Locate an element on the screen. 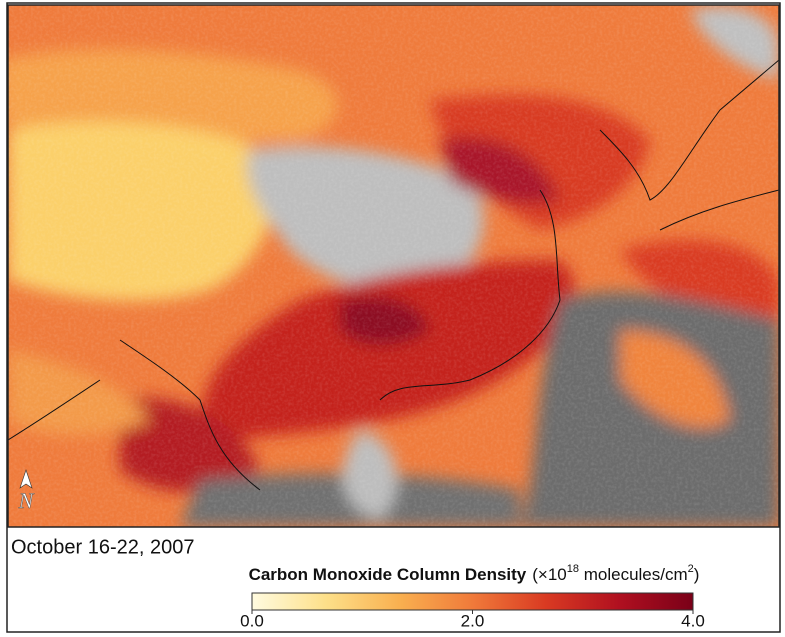 The image size is (785, 637). colorbar-tick-label: 2.0 is located at coordinates (473, 620).